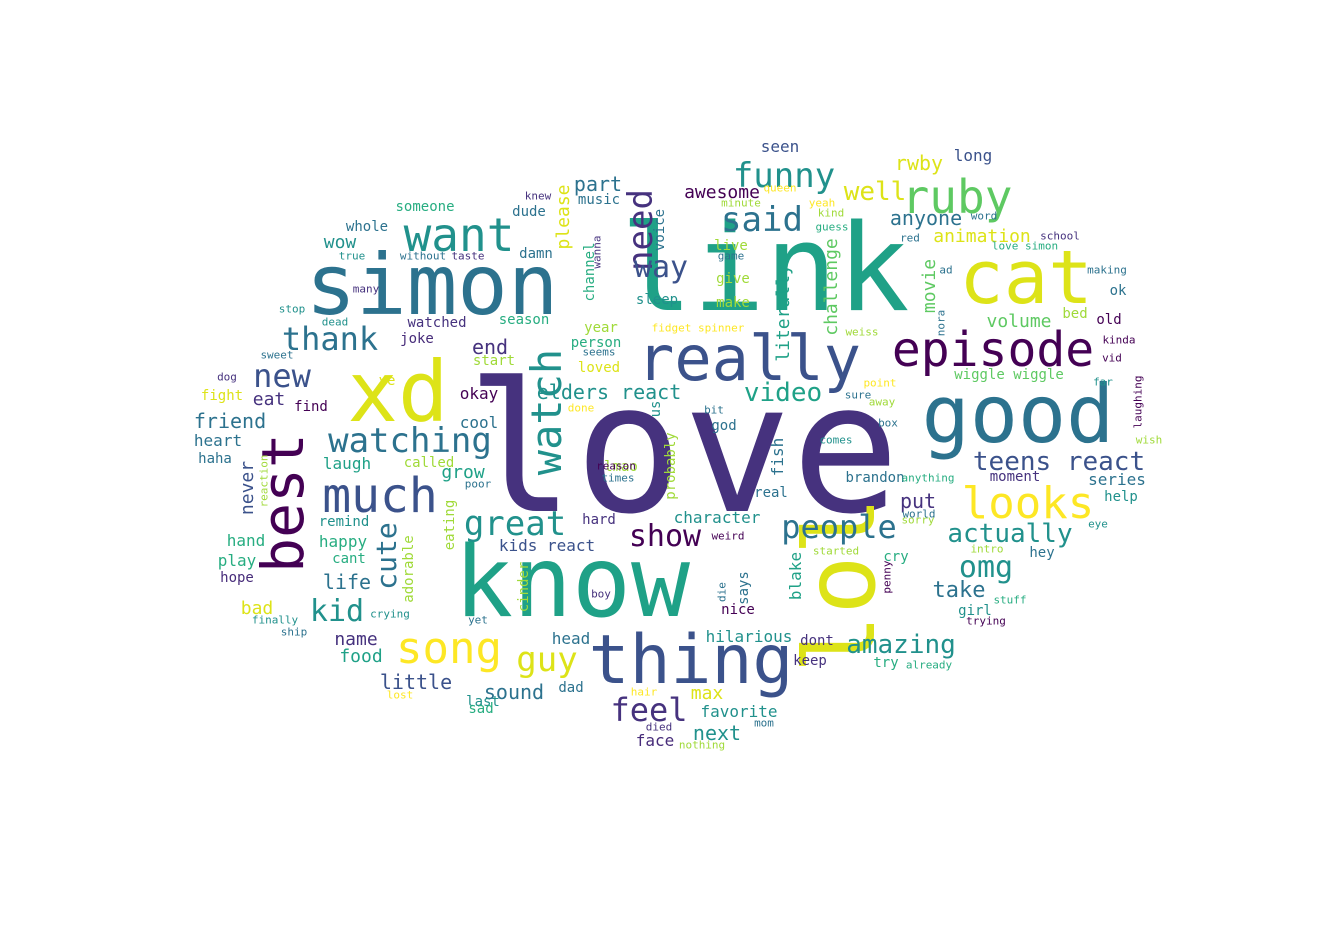 This screenshot has height=945, width=1334. I want to click on word-give: give, so click(733, 279).